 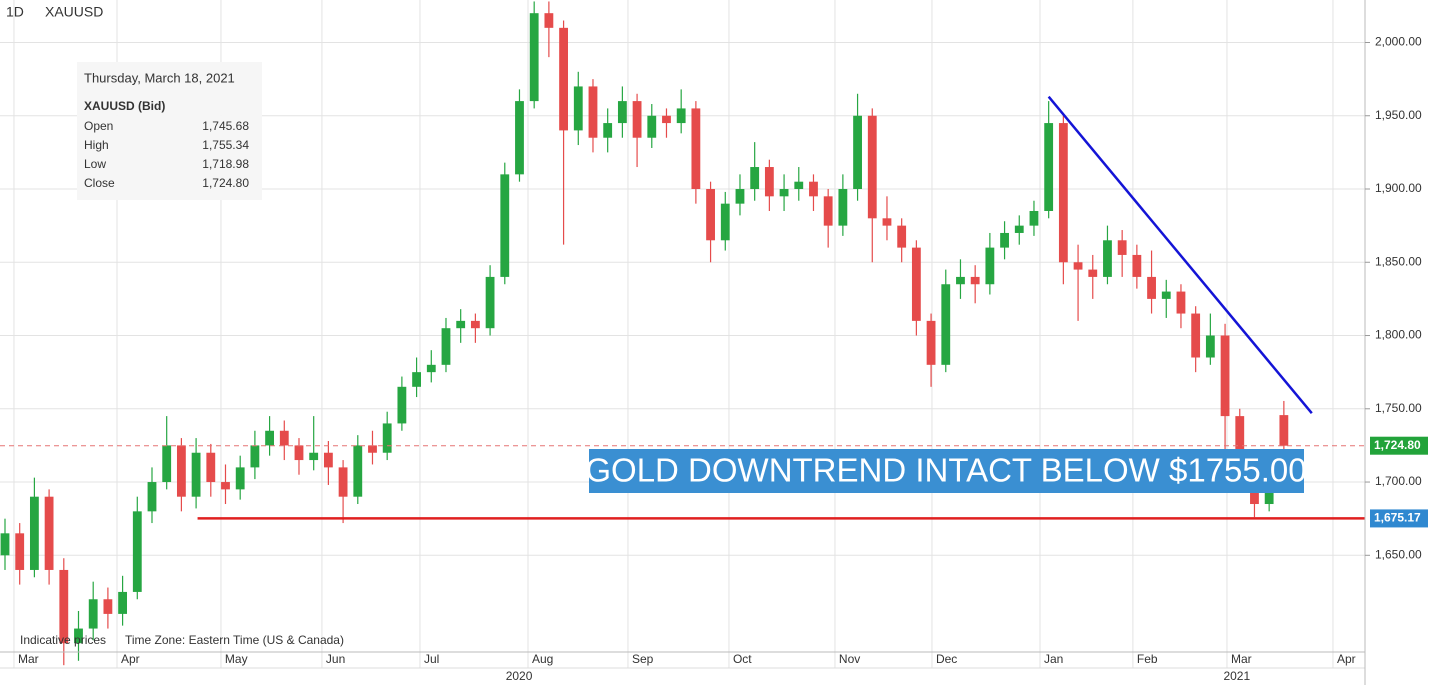 I want to click on x-tick-label: Jul, so click(x=431, y=659).